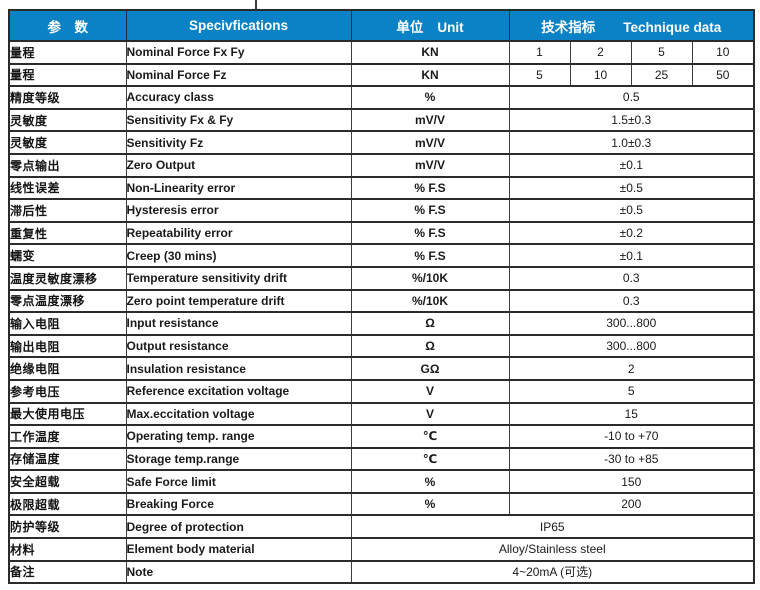 Image resolution: width=760 pixels, height=590 pixels. What do you see at coordinates (67, 255) in the screenshot?
I see `parameter-cell: 蠕变` at bounding box center [67, 255].